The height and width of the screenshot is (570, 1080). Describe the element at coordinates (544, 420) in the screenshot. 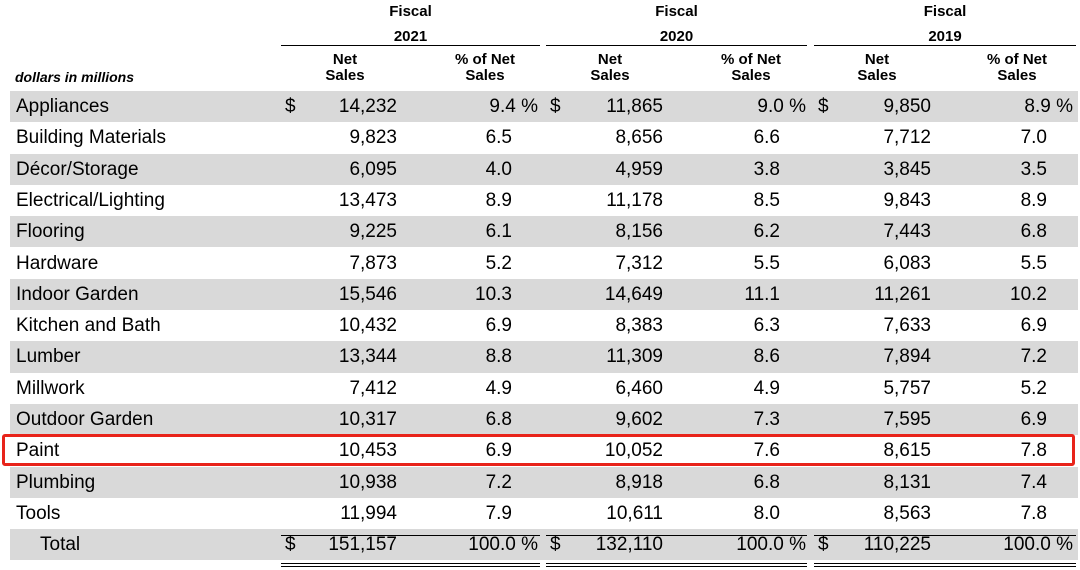

I see `table-row: Outdoor Garden 10,317 6.8 9,602 7.3 7,595 6.9` at that location.